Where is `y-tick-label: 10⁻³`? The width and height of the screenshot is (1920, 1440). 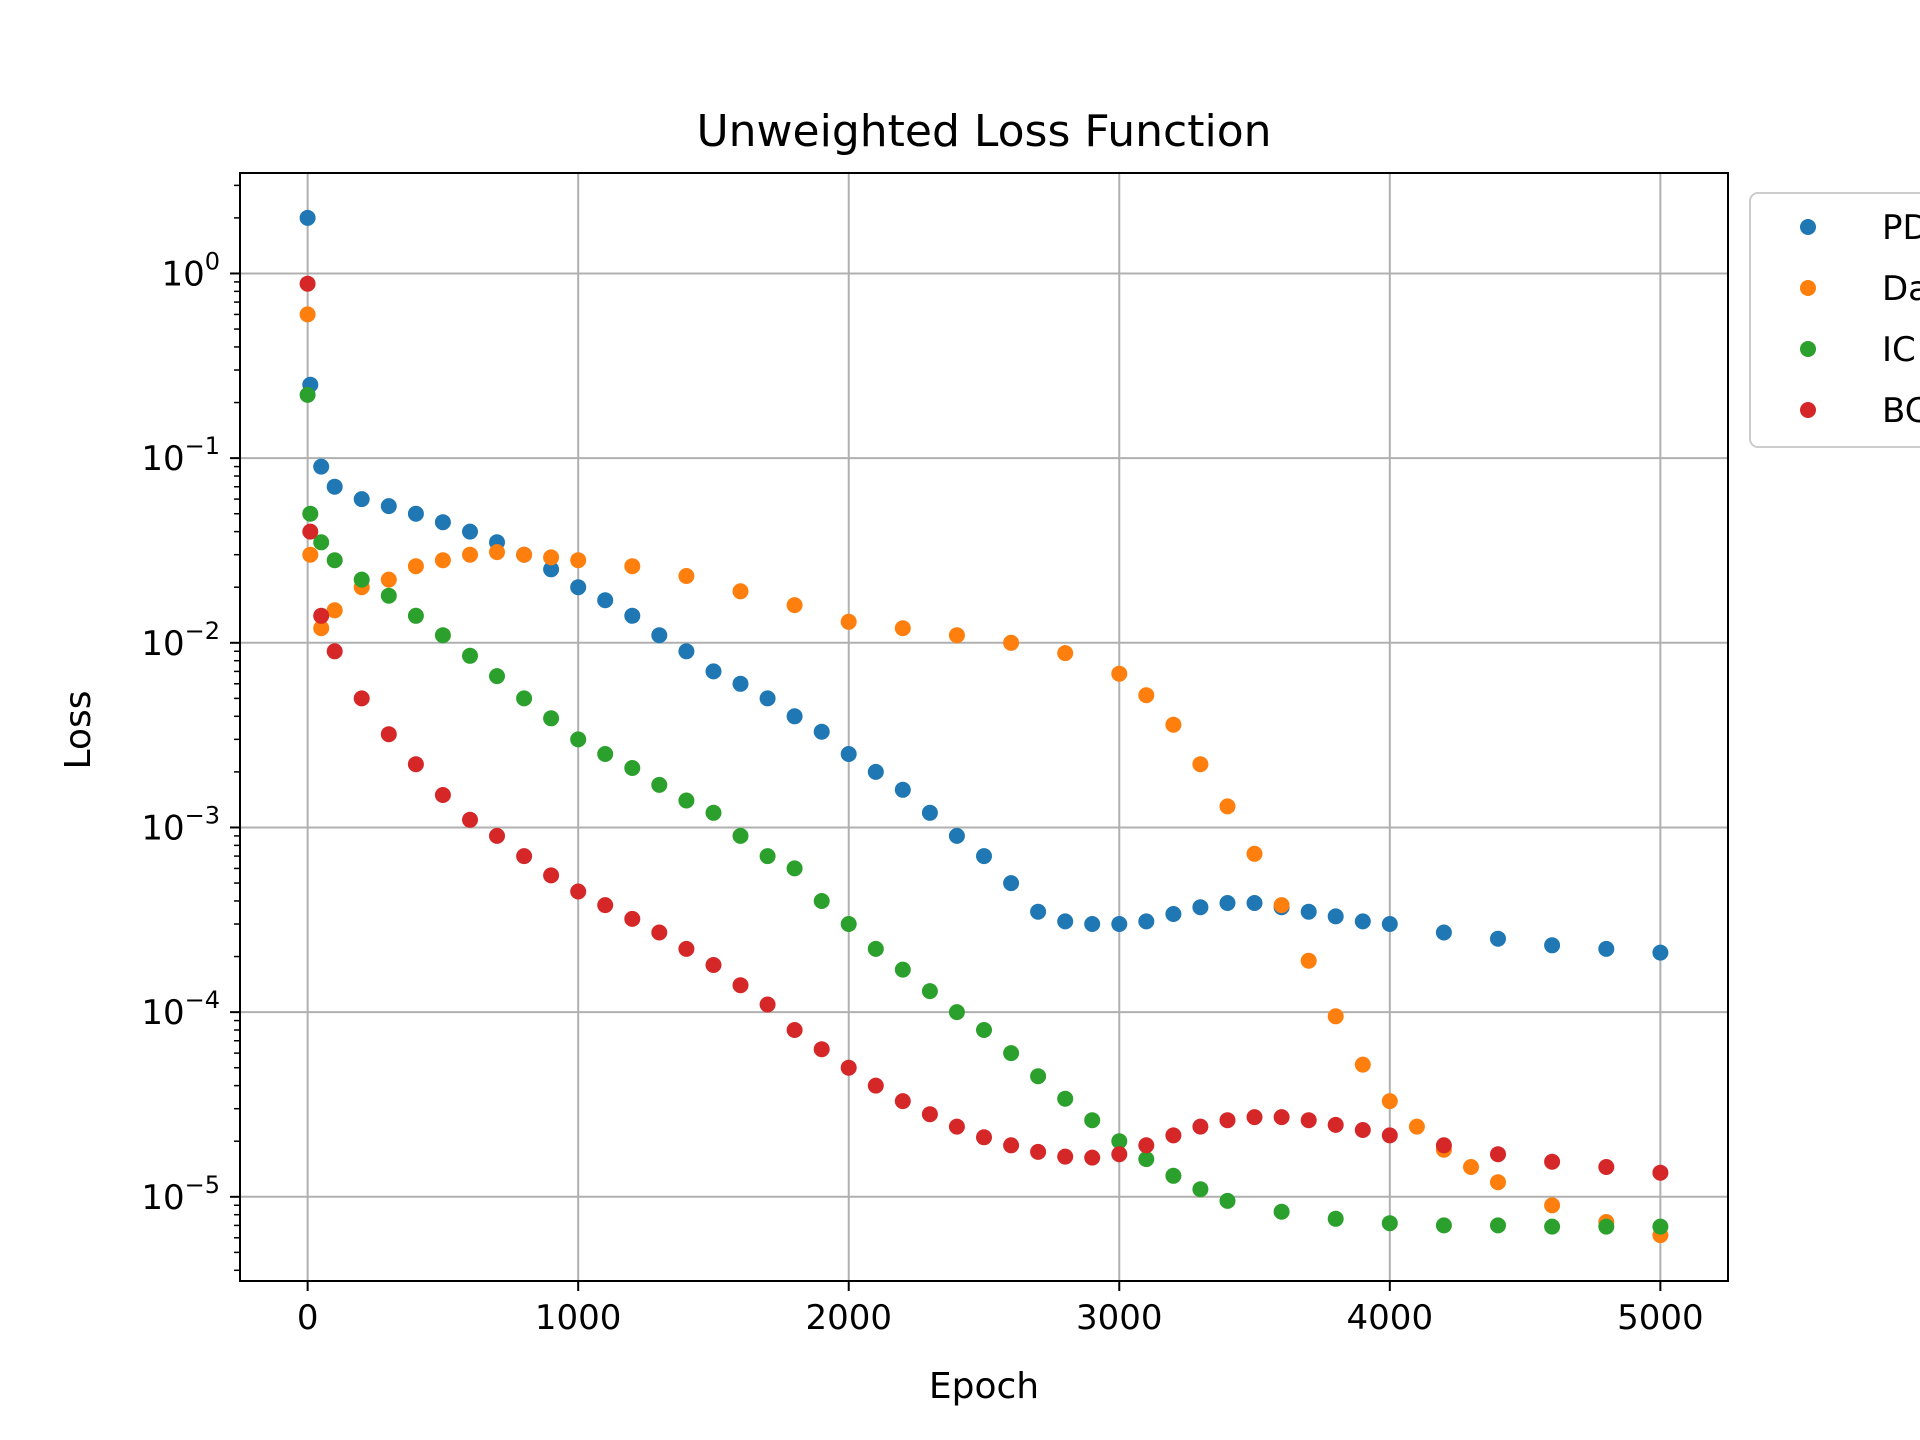 y-tick-label: 10⁻³ is located at coordinates (180, 824).